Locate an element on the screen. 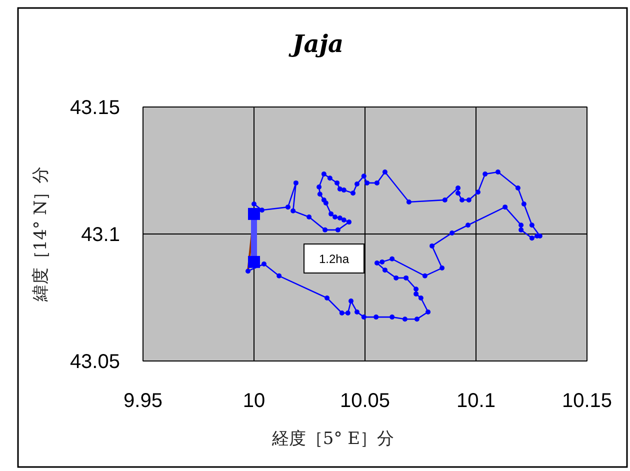 Image resolution: width=630 pixels, height=471 pixels. y-tick-label: 43.1 is located at coordinates (100, 235).